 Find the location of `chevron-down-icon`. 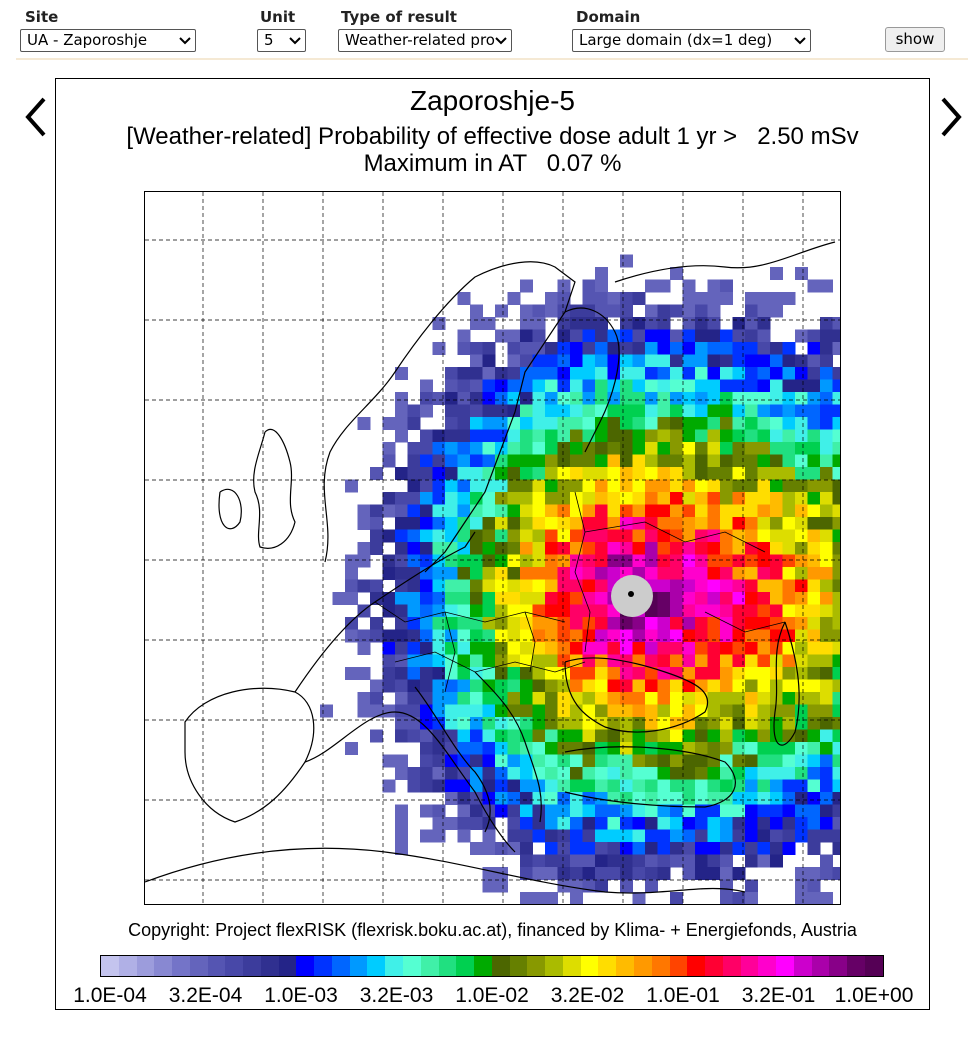

chevron-down-icon is located at coordinates (800, 41).